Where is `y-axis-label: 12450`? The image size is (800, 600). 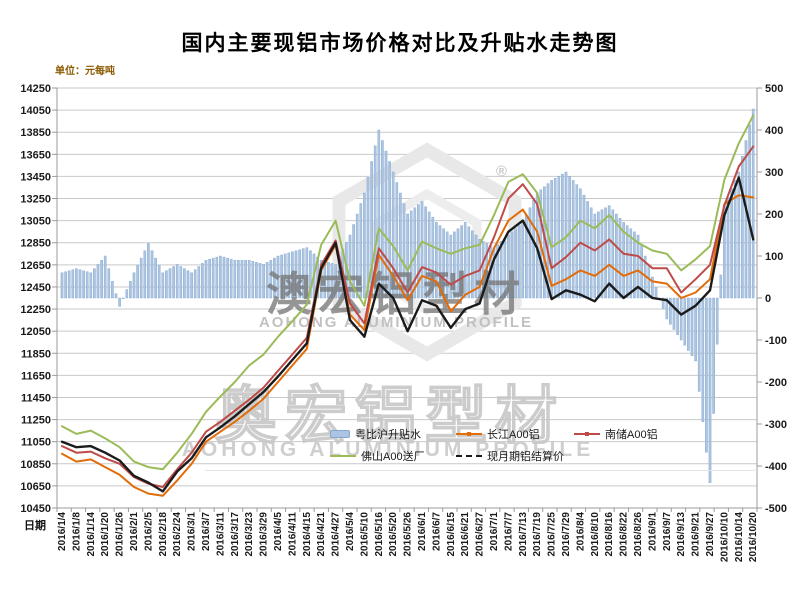 y-axis-label: 12450 is located at coordinates (35, 288).